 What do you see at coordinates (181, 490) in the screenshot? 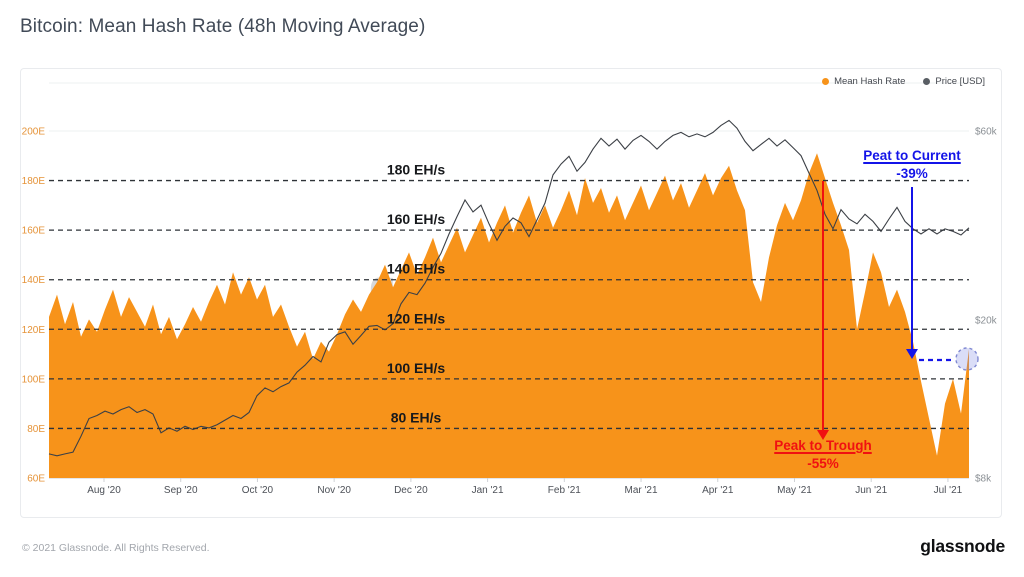
I see `x-axis-label: Sep '20` at bounding box center [181, 490].